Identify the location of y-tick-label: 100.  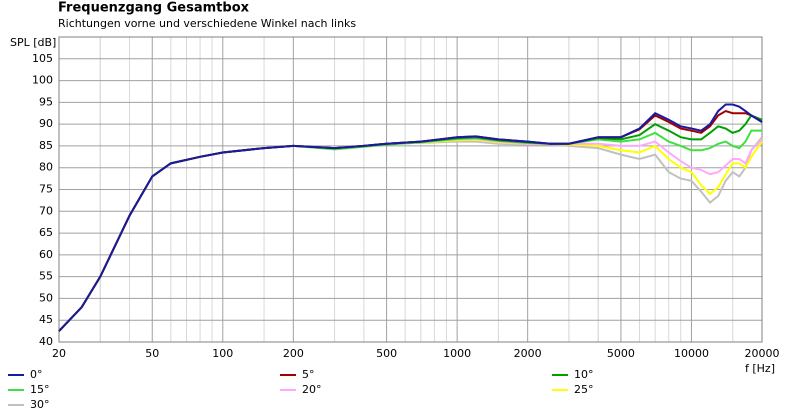
(42, 80).